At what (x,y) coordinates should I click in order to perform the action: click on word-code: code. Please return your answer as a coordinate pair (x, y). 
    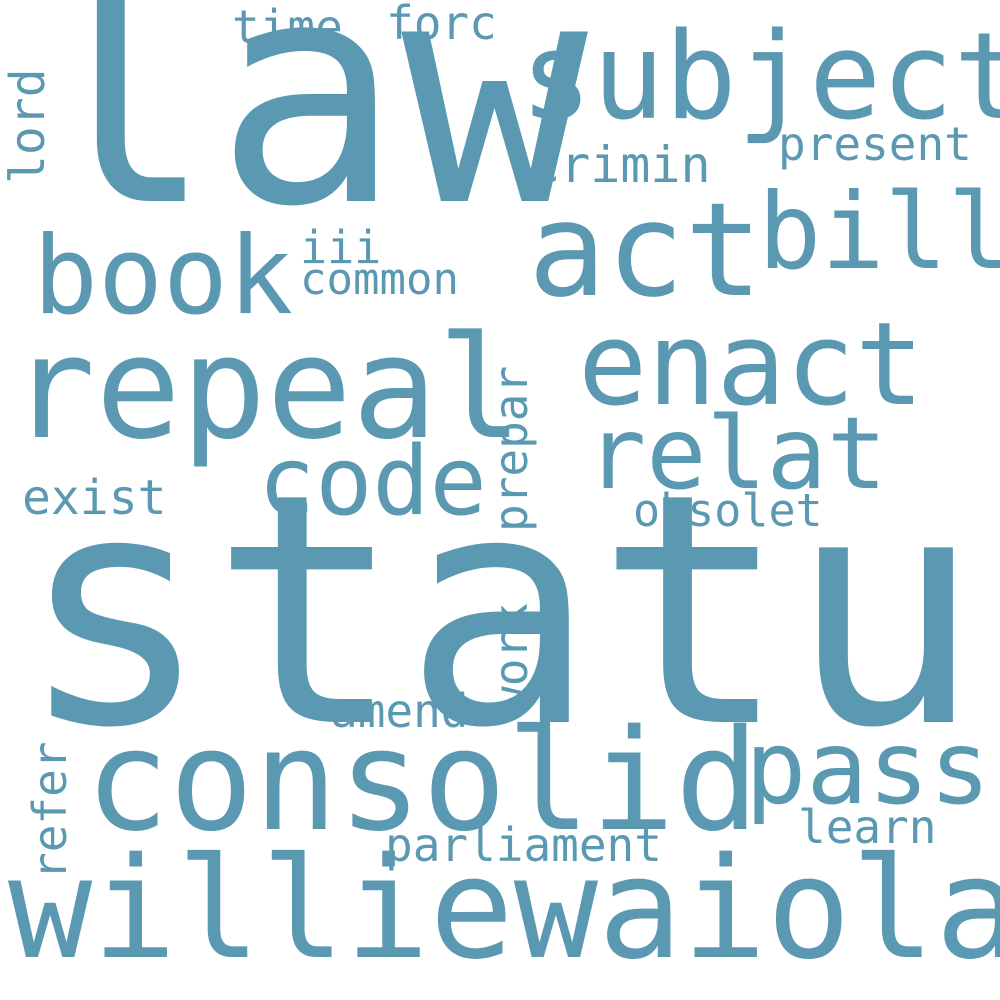
    Looking at the image, I should click on (372, 482).